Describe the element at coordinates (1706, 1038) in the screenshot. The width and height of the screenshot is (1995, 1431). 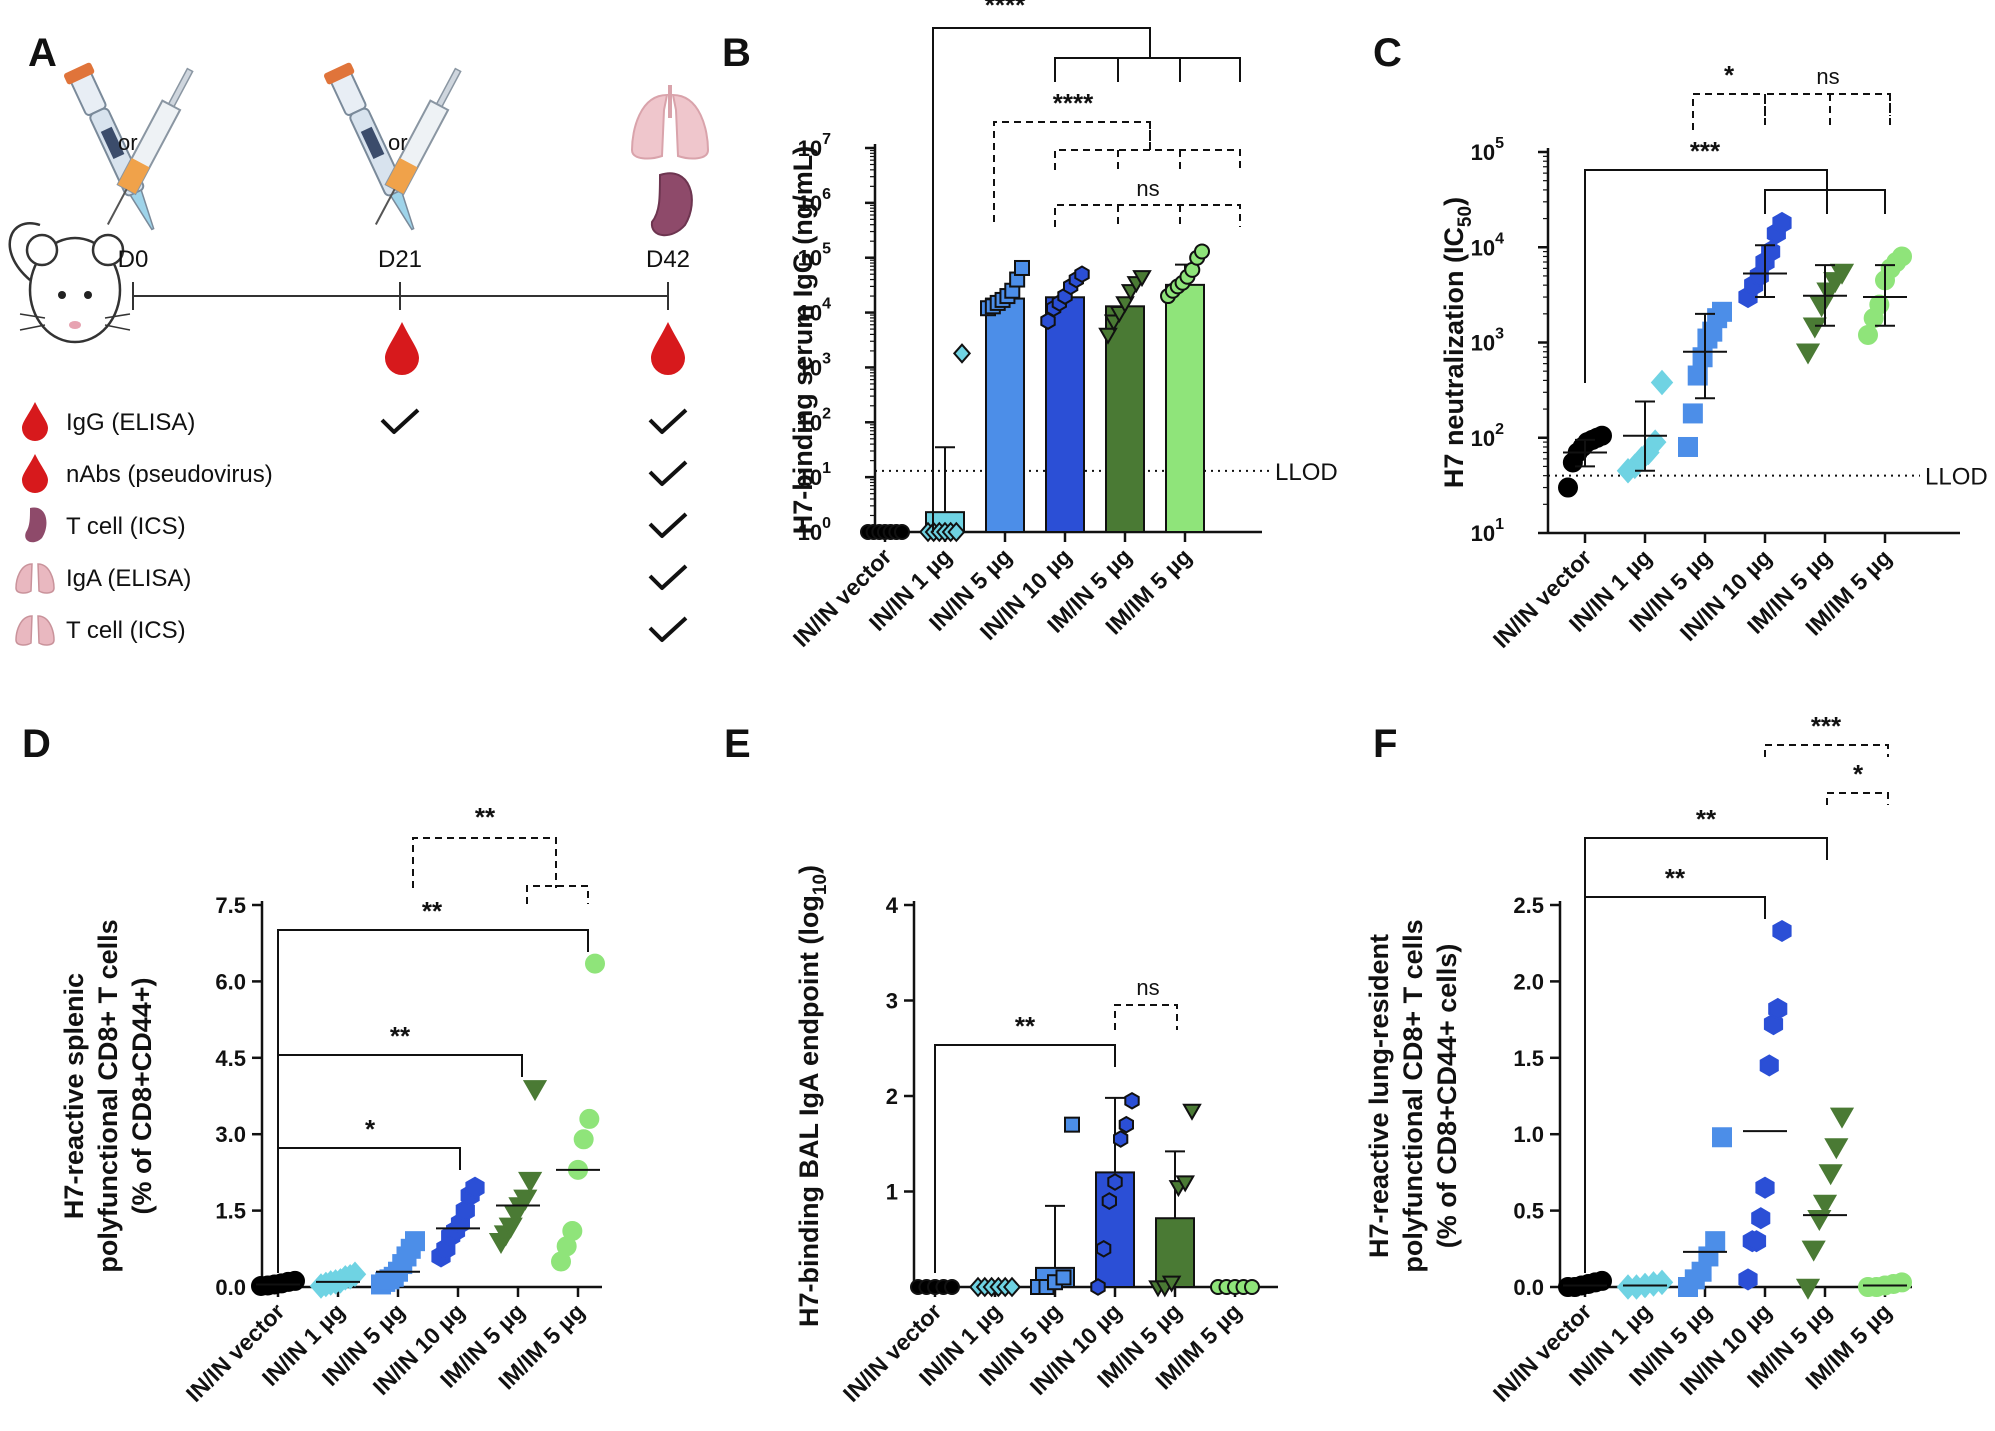
I see `significance-bracket: **` at that location.